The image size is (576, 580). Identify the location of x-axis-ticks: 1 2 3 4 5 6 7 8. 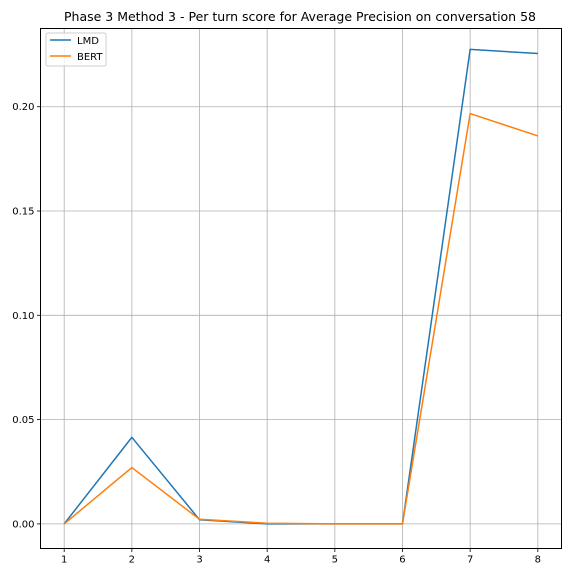
(301, 557).